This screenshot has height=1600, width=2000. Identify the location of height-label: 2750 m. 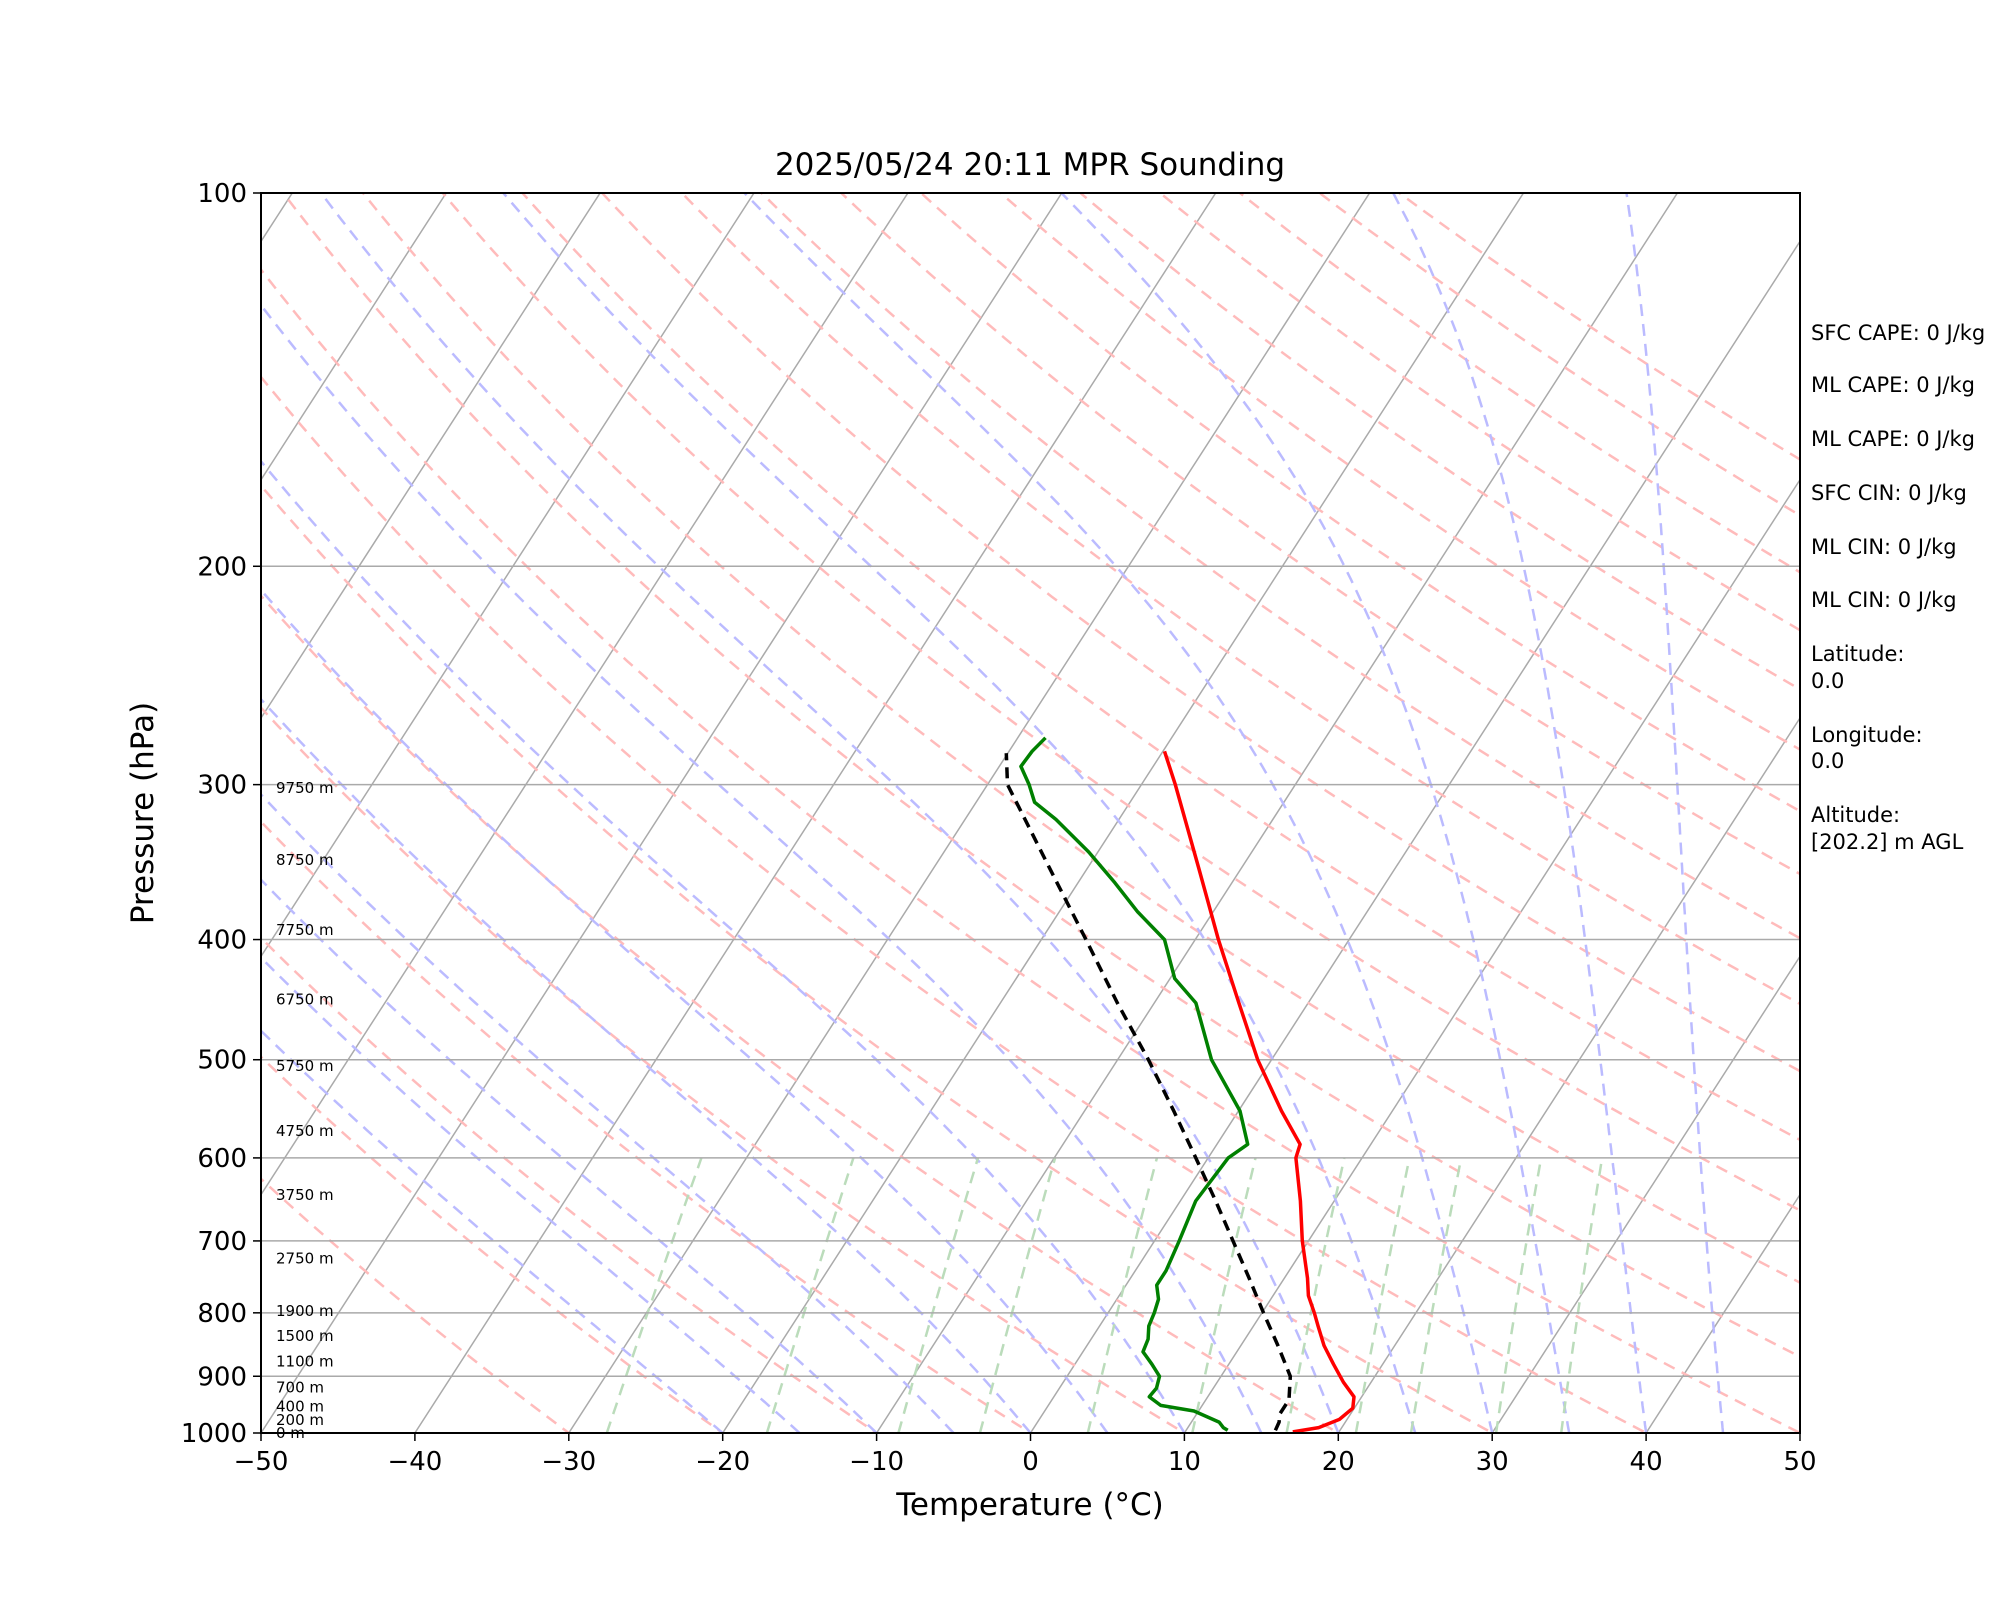
(305, 1258).